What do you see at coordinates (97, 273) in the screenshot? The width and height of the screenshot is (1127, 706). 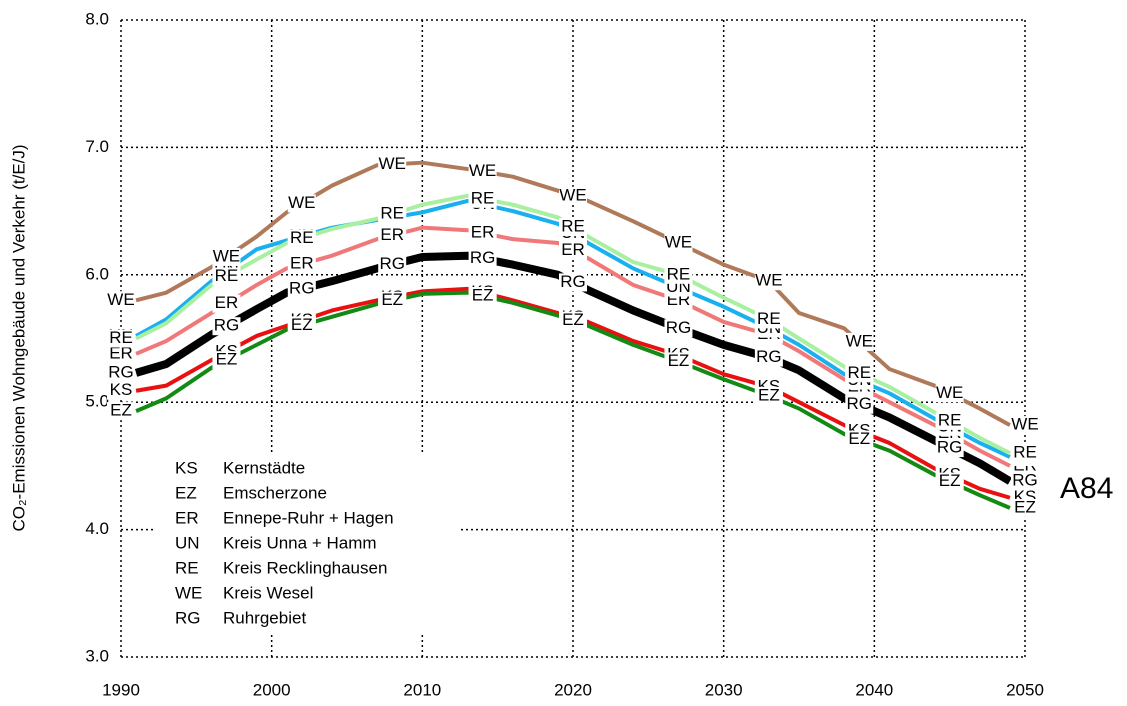 I see `y-tick-label: 6.0` at bounding box center [97, 273].